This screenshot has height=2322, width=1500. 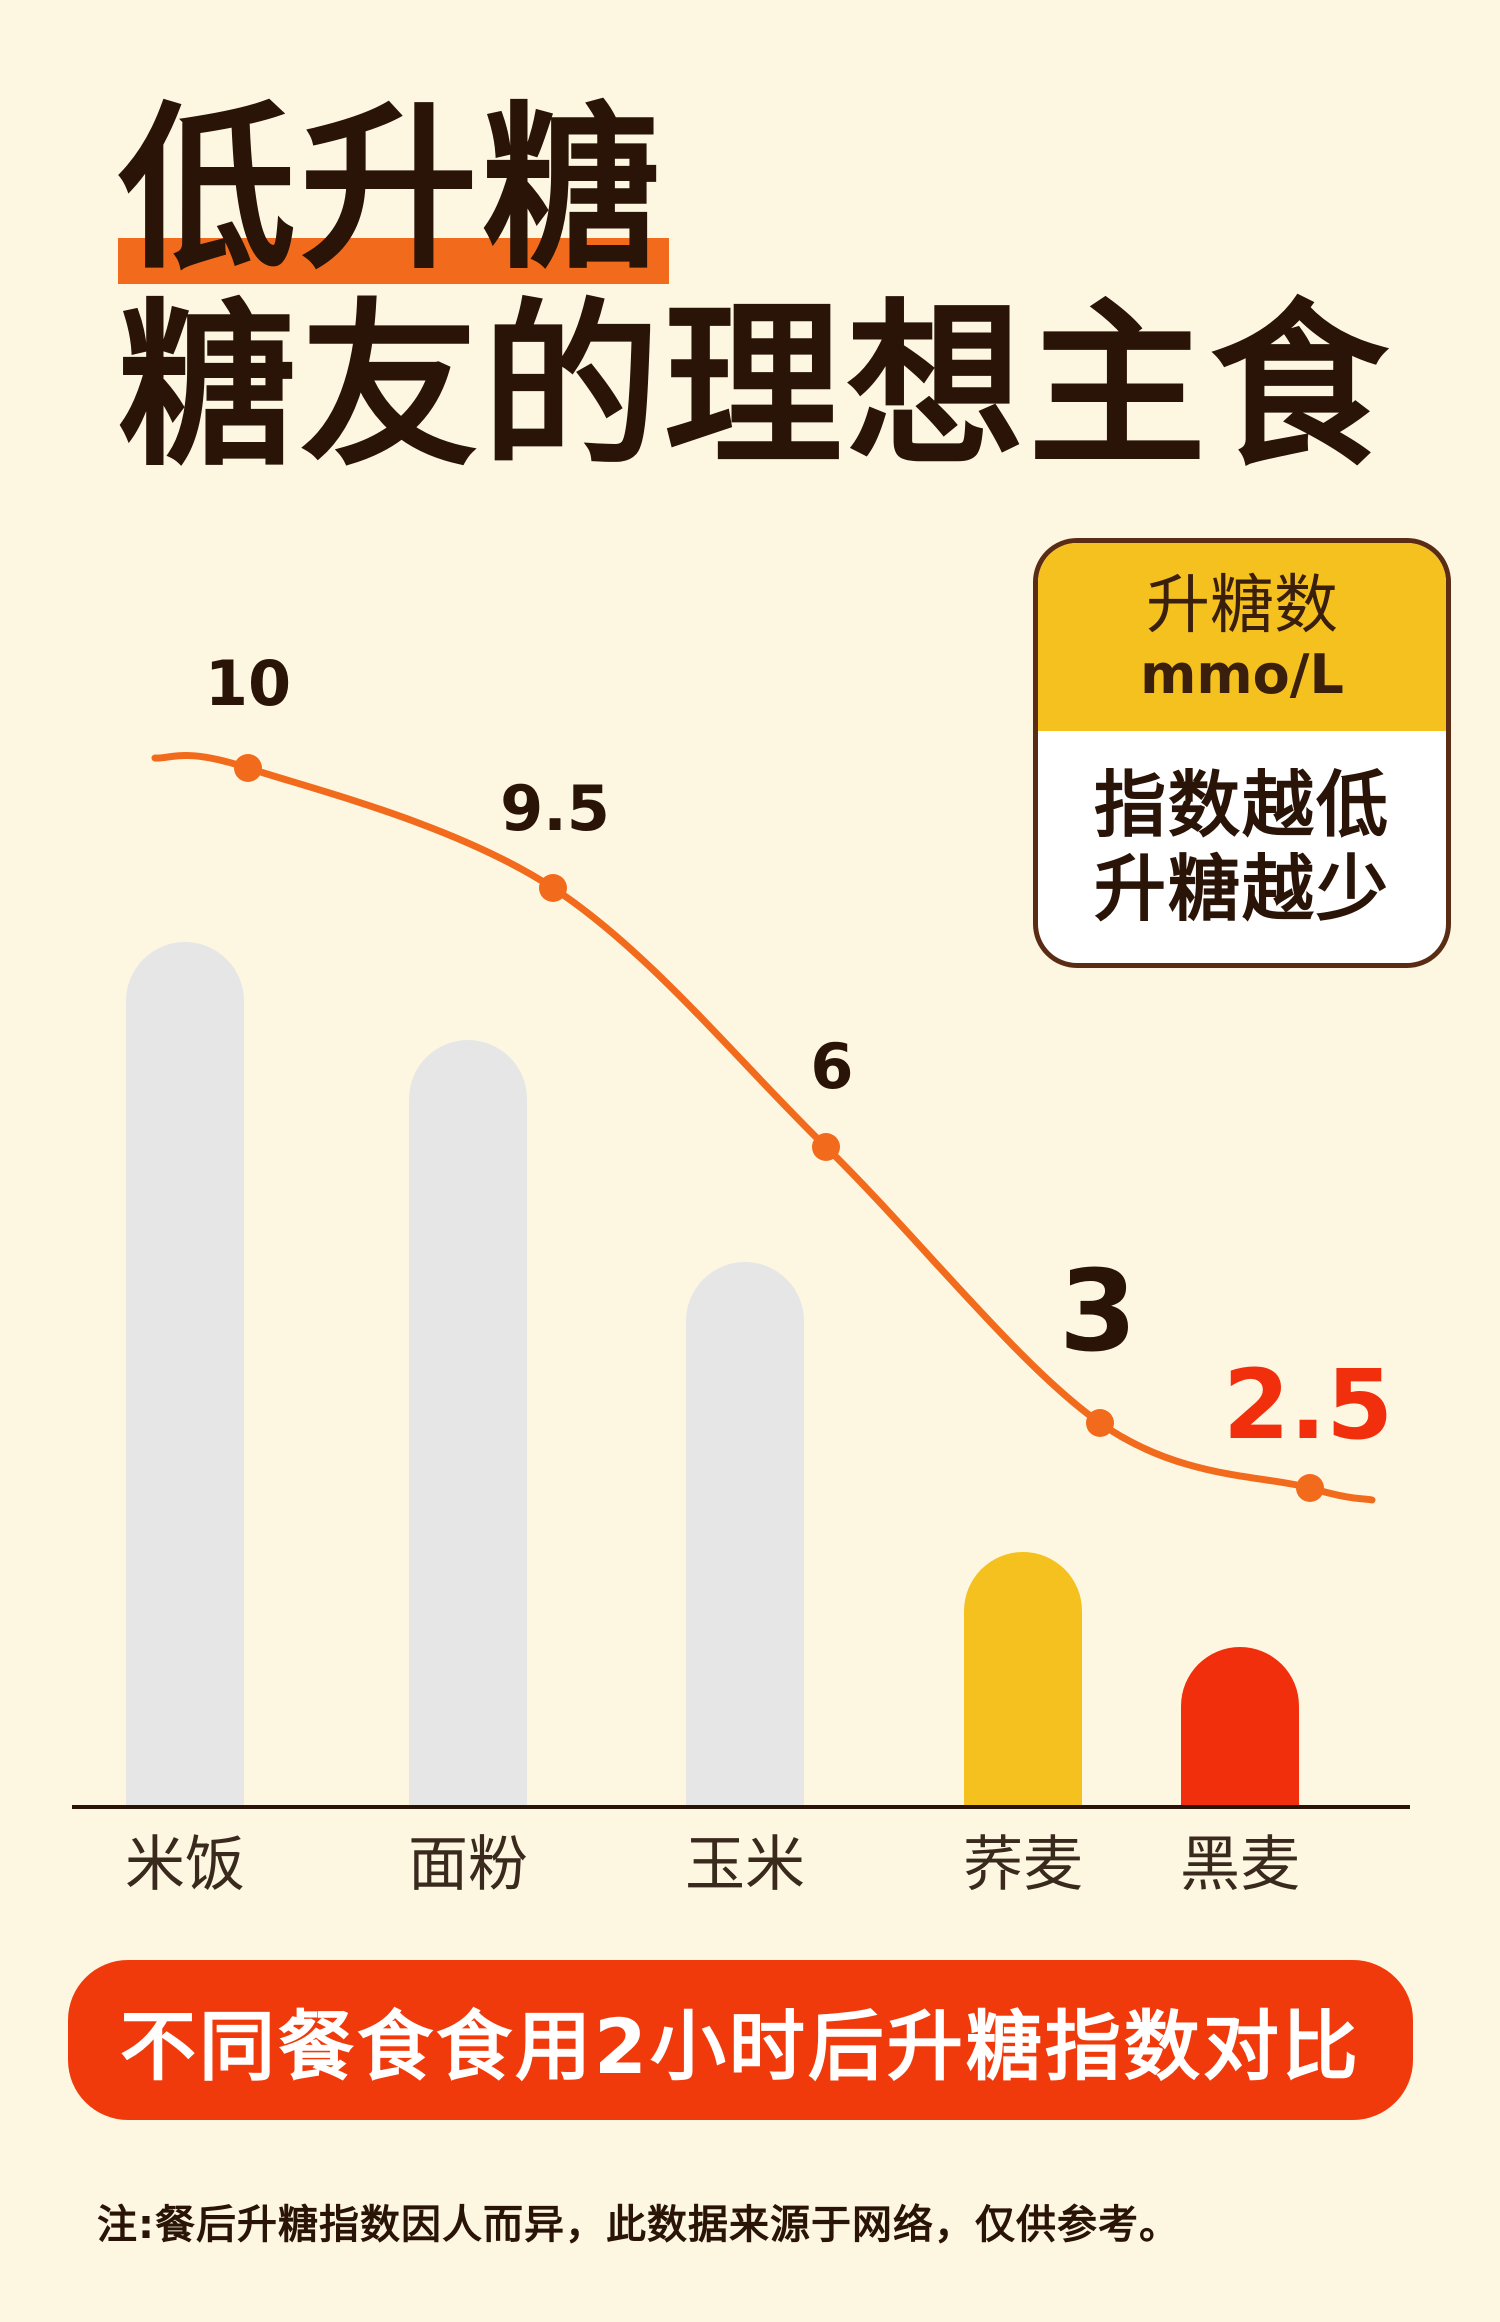 What do you see at coordinates (391, 189) in the screenshot?
I see `title-line-1: 低升糖` at bounding box center [391, 189].